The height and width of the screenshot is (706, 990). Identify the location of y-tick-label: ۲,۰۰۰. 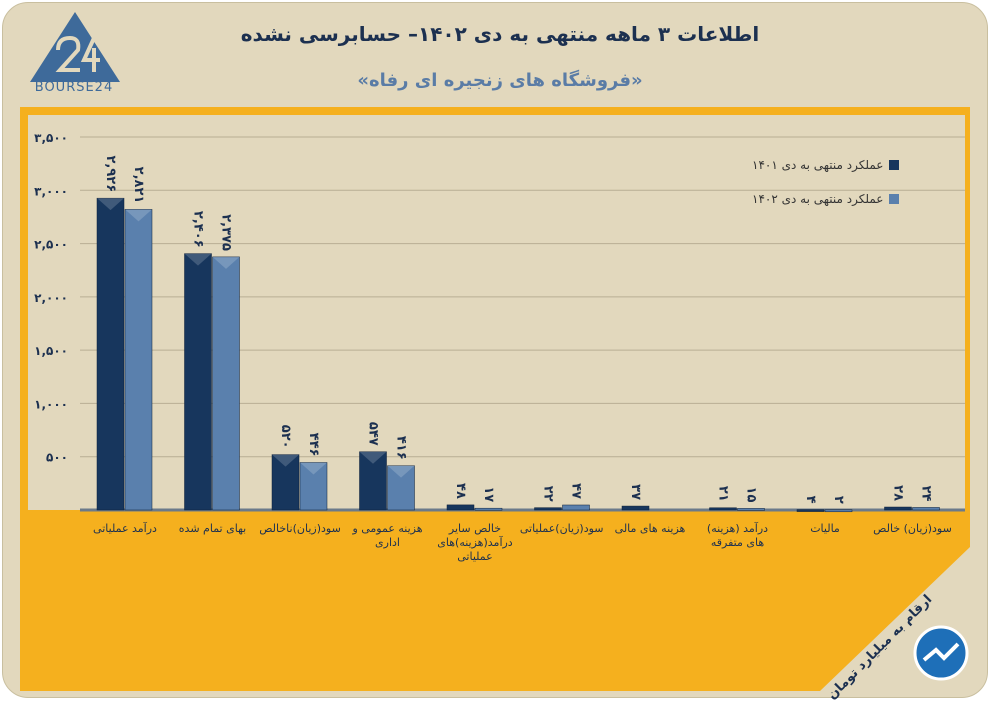
(51, 298).